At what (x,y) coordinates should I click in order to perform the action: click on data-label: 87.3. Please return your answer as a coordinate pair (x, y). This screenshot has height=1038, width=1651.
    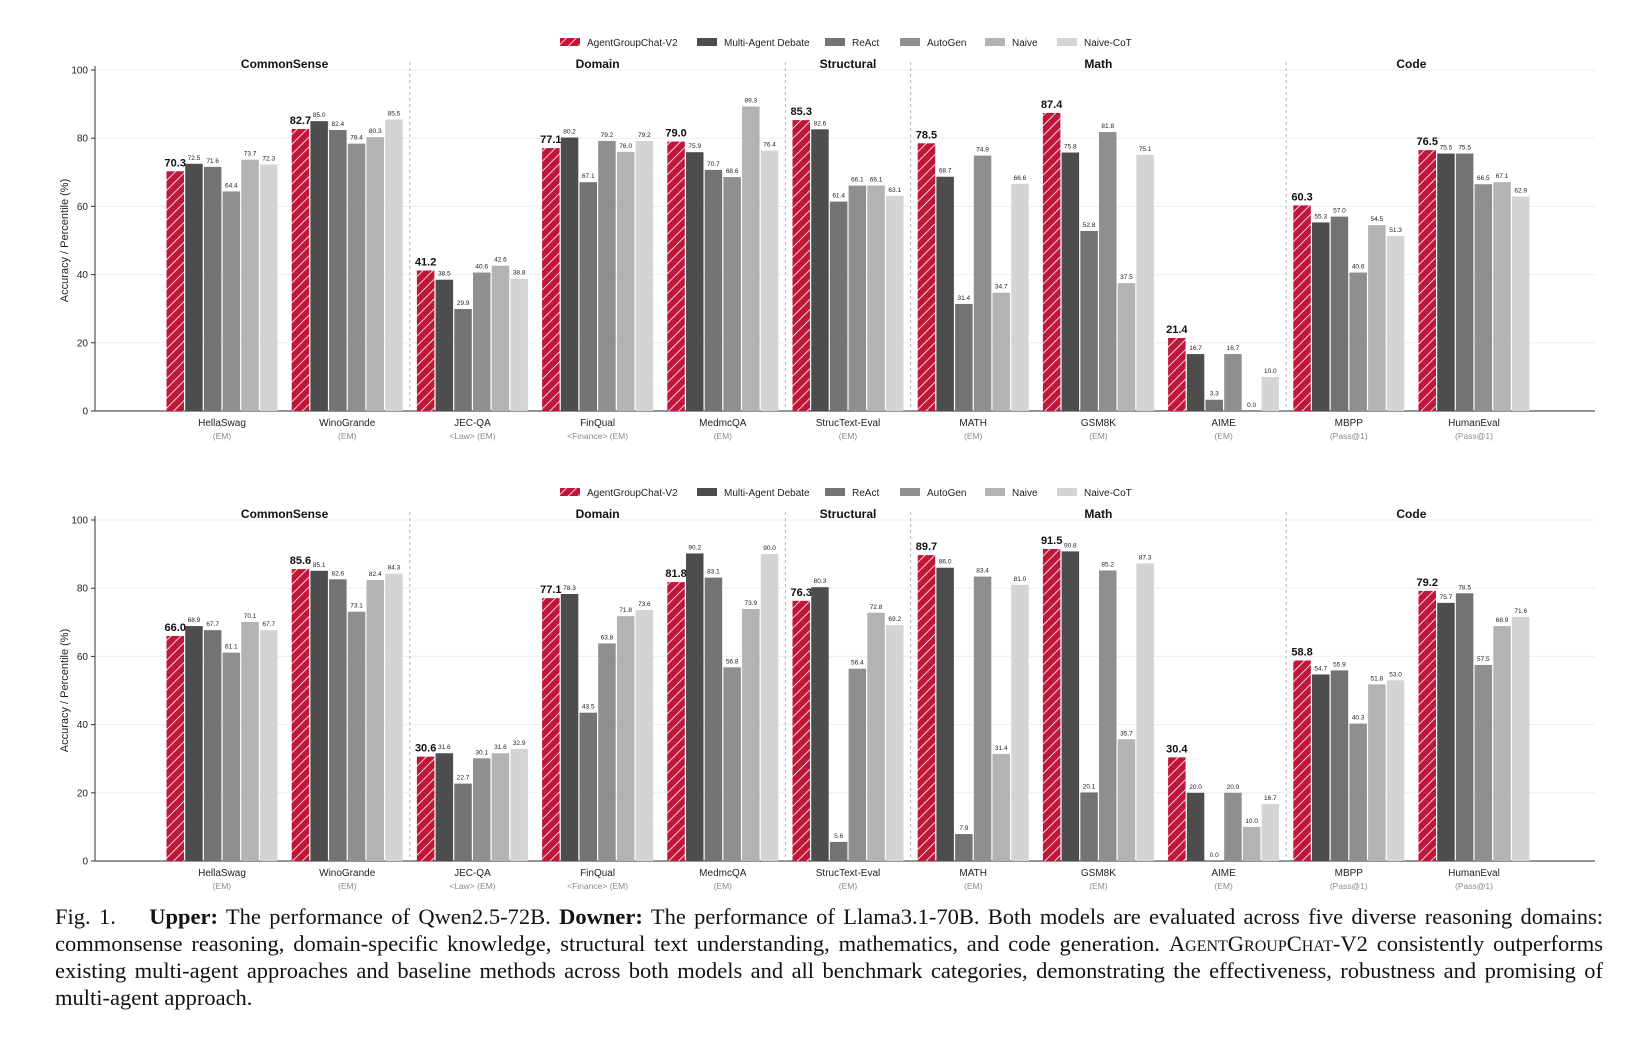
    Looking at the image, I should click on (1145, 557).